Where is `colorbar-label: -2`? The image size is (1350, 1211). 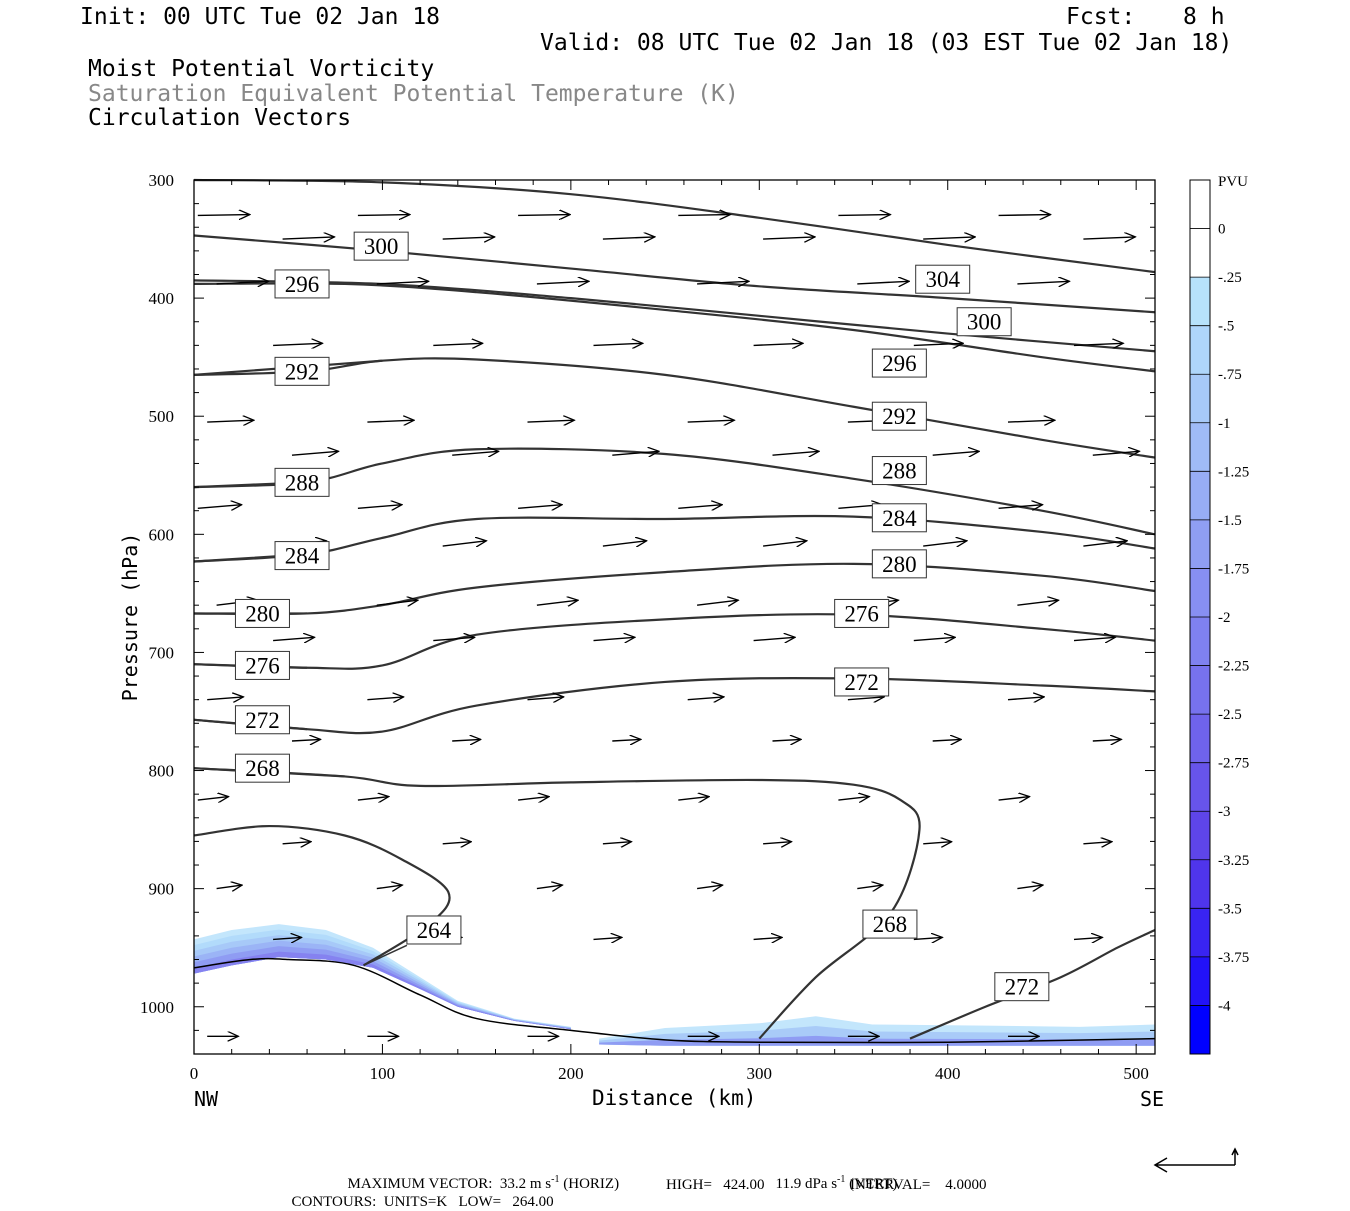 colorbar-label: -2 is located at coordinates (1224, 618).